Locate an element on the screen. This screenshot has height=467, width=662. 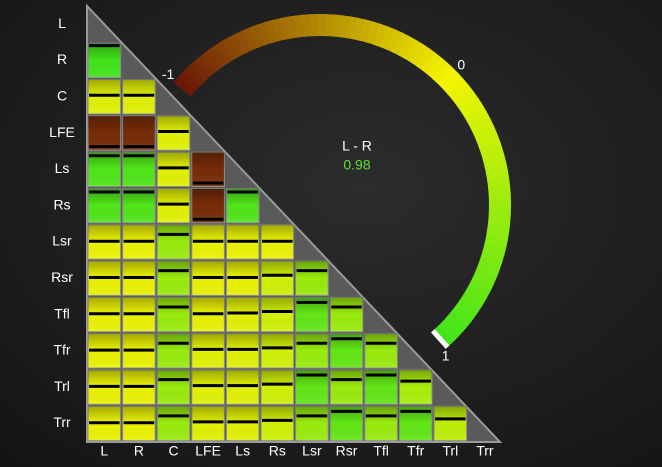
row-label: C is located at coordinates (62, 95).